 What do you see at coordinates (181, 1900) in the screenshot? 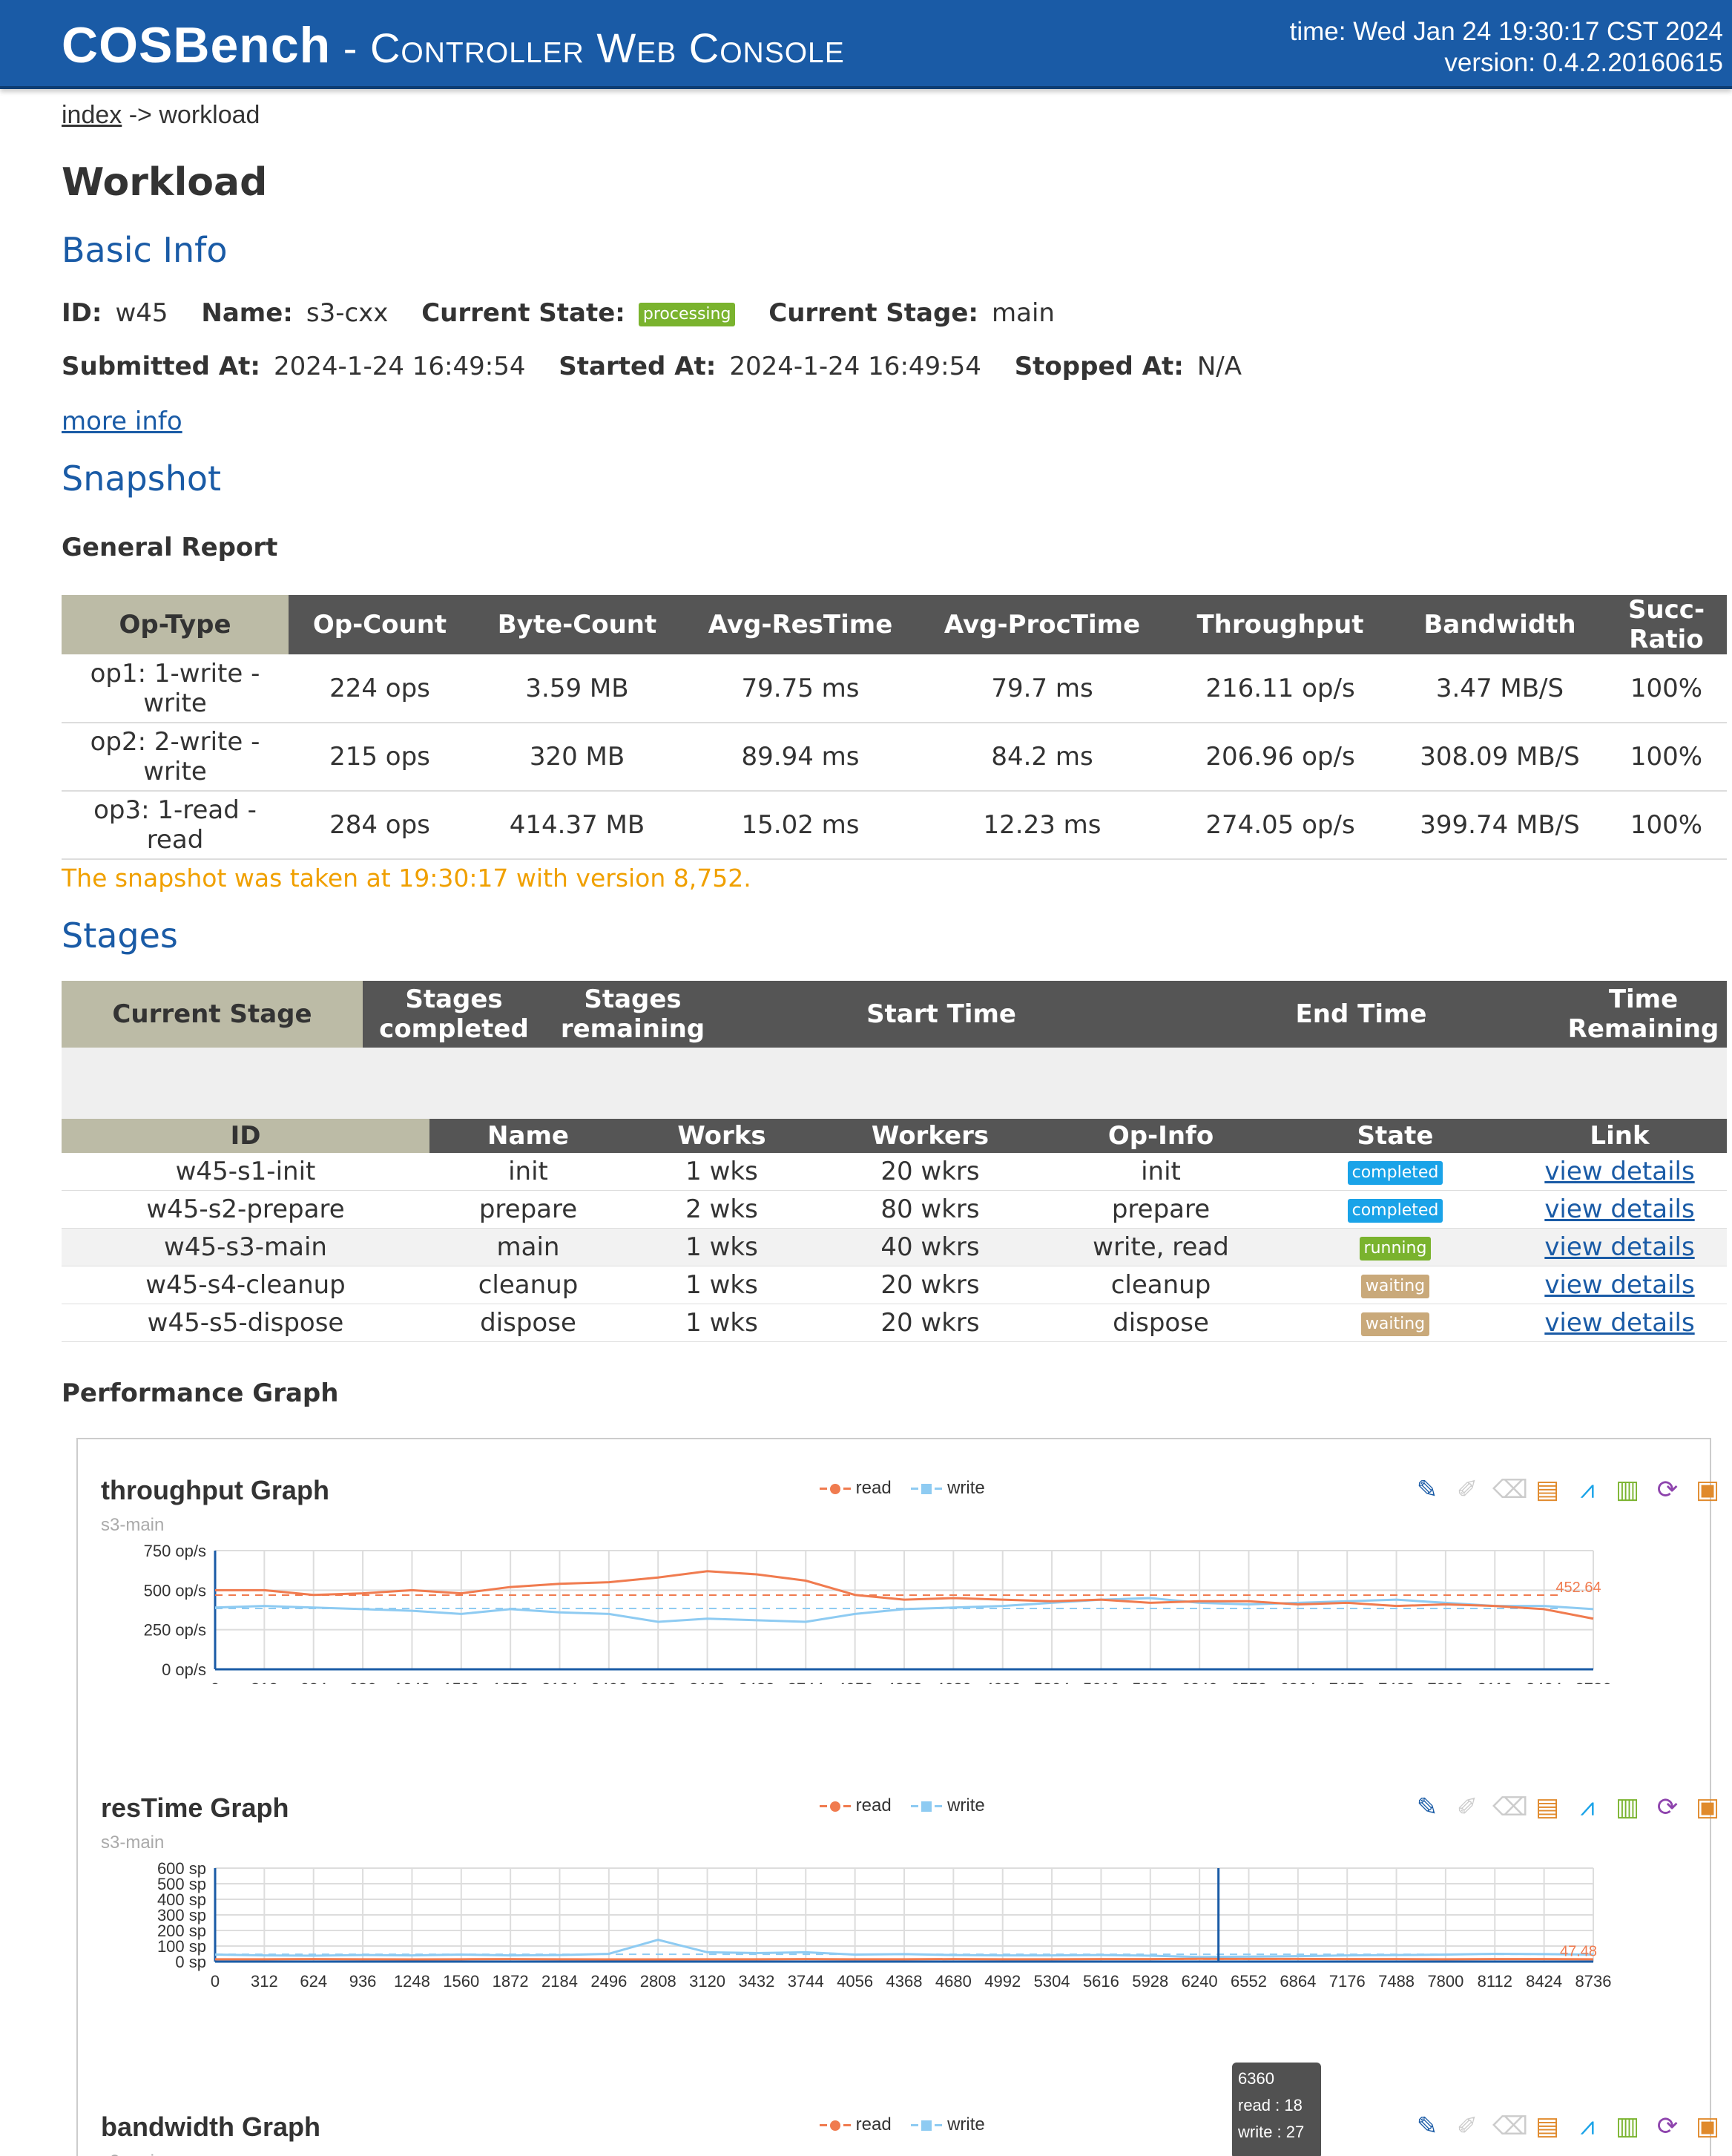
I see `y-tick-label: 400 sp` at bounding box center [181, 1900].